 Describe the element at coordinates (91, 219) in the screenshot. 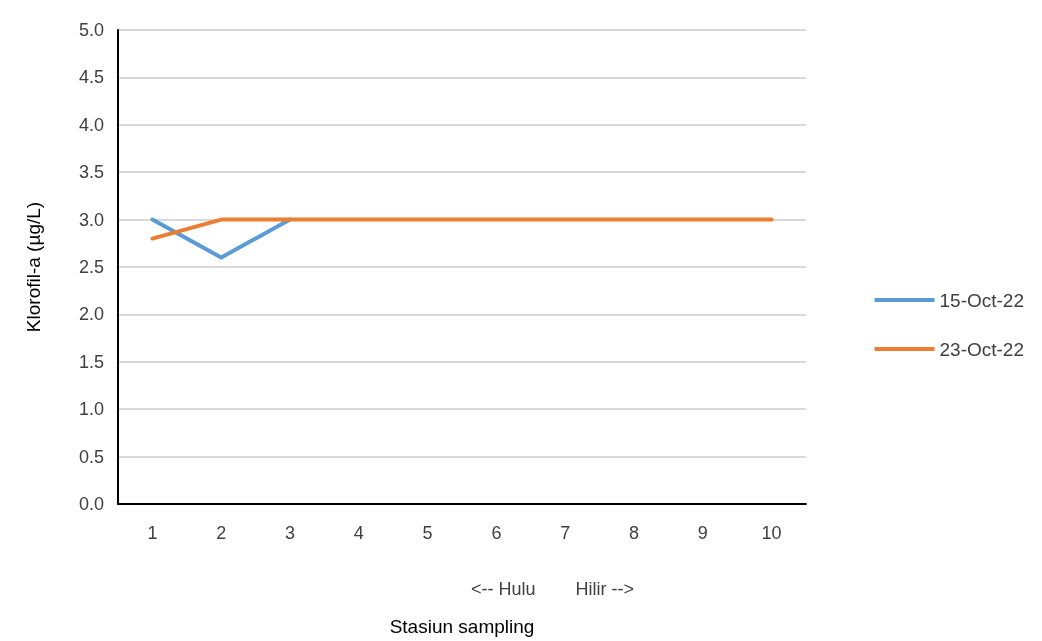

I see `y-tick-label: 3.0` at that location.